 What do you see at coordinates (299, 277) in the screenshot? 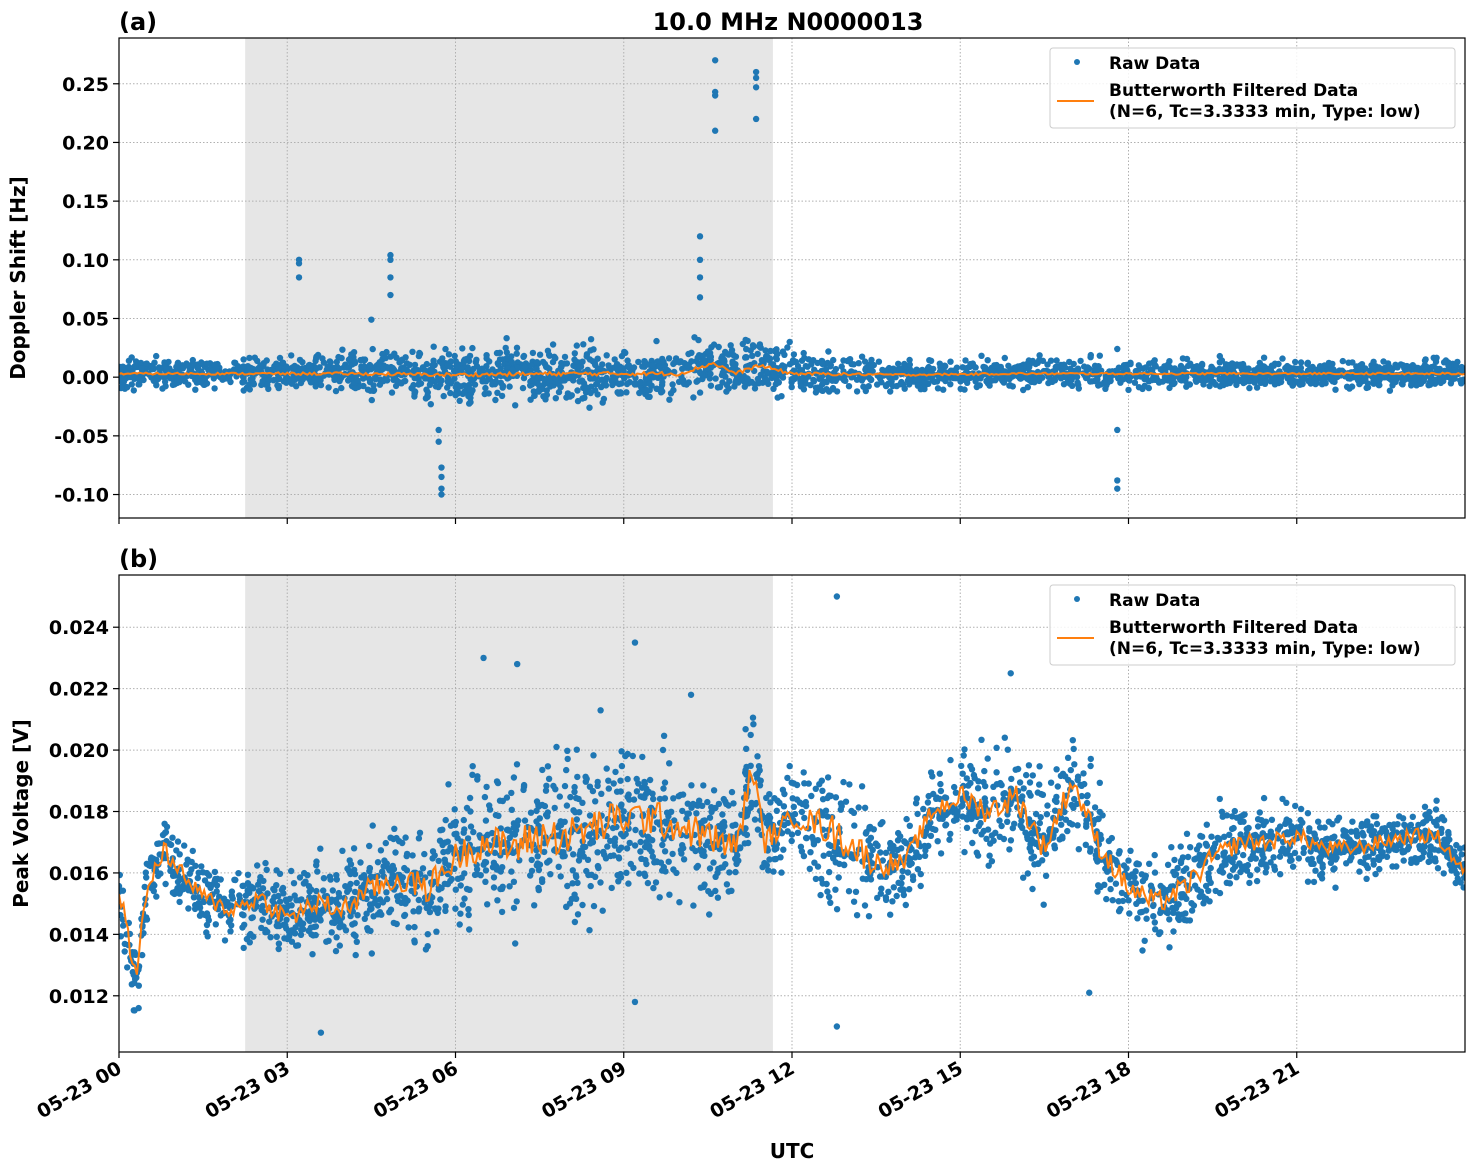
I see `raw-data-outlier` at bounding box center [299, 277].